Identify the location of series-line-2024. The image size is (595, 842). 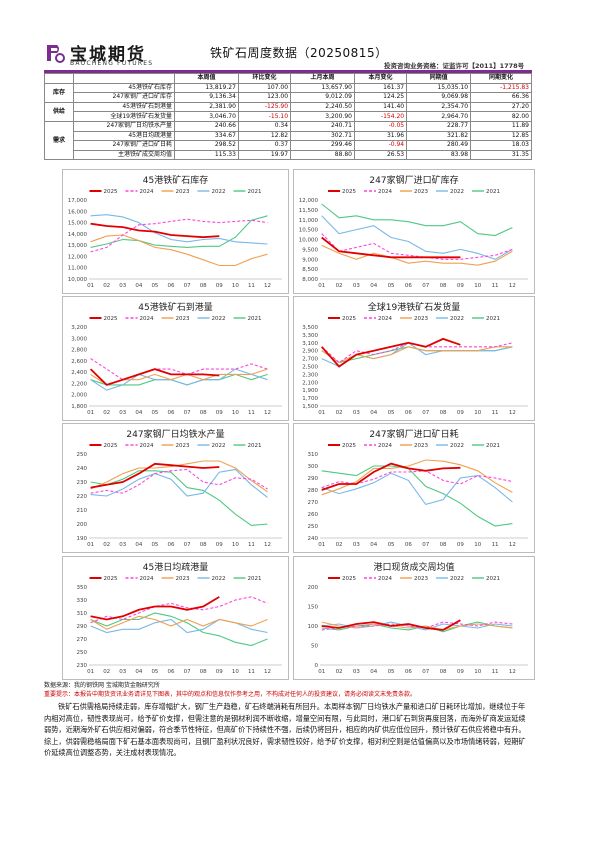
(179, 235).